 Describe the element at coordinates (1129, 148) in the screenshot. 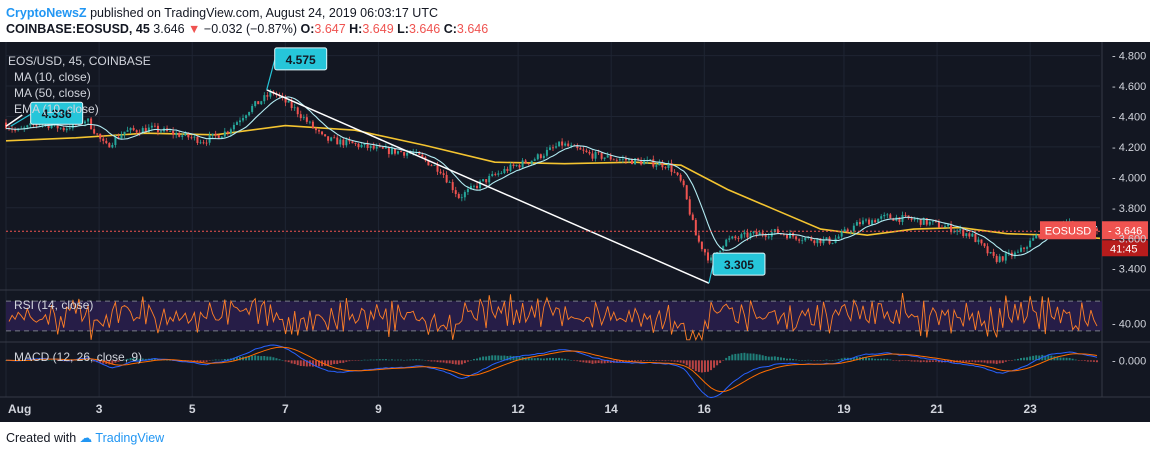

I see `price-tick-label: - 4.200` at that location.